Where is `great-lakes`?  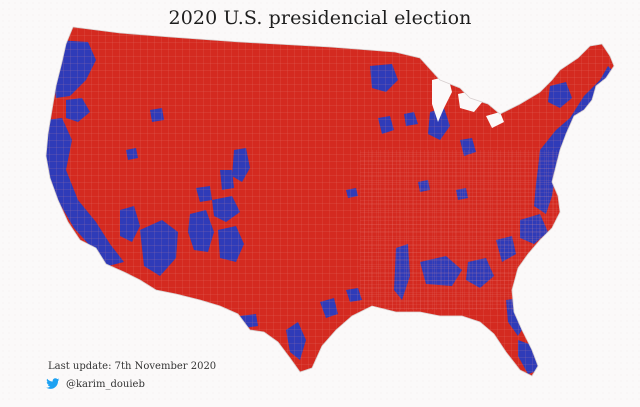 great-lakes is located at coordinates (468, 102).